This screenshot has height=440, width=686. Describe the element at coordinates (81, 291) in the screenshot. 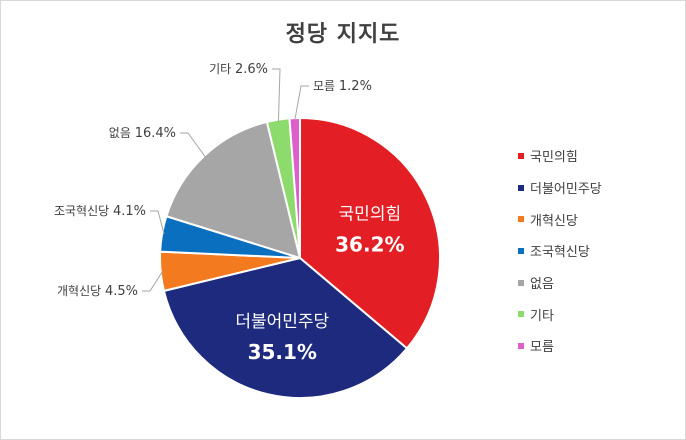

I see `slice-label-category-3: 개혁신당` at that location.